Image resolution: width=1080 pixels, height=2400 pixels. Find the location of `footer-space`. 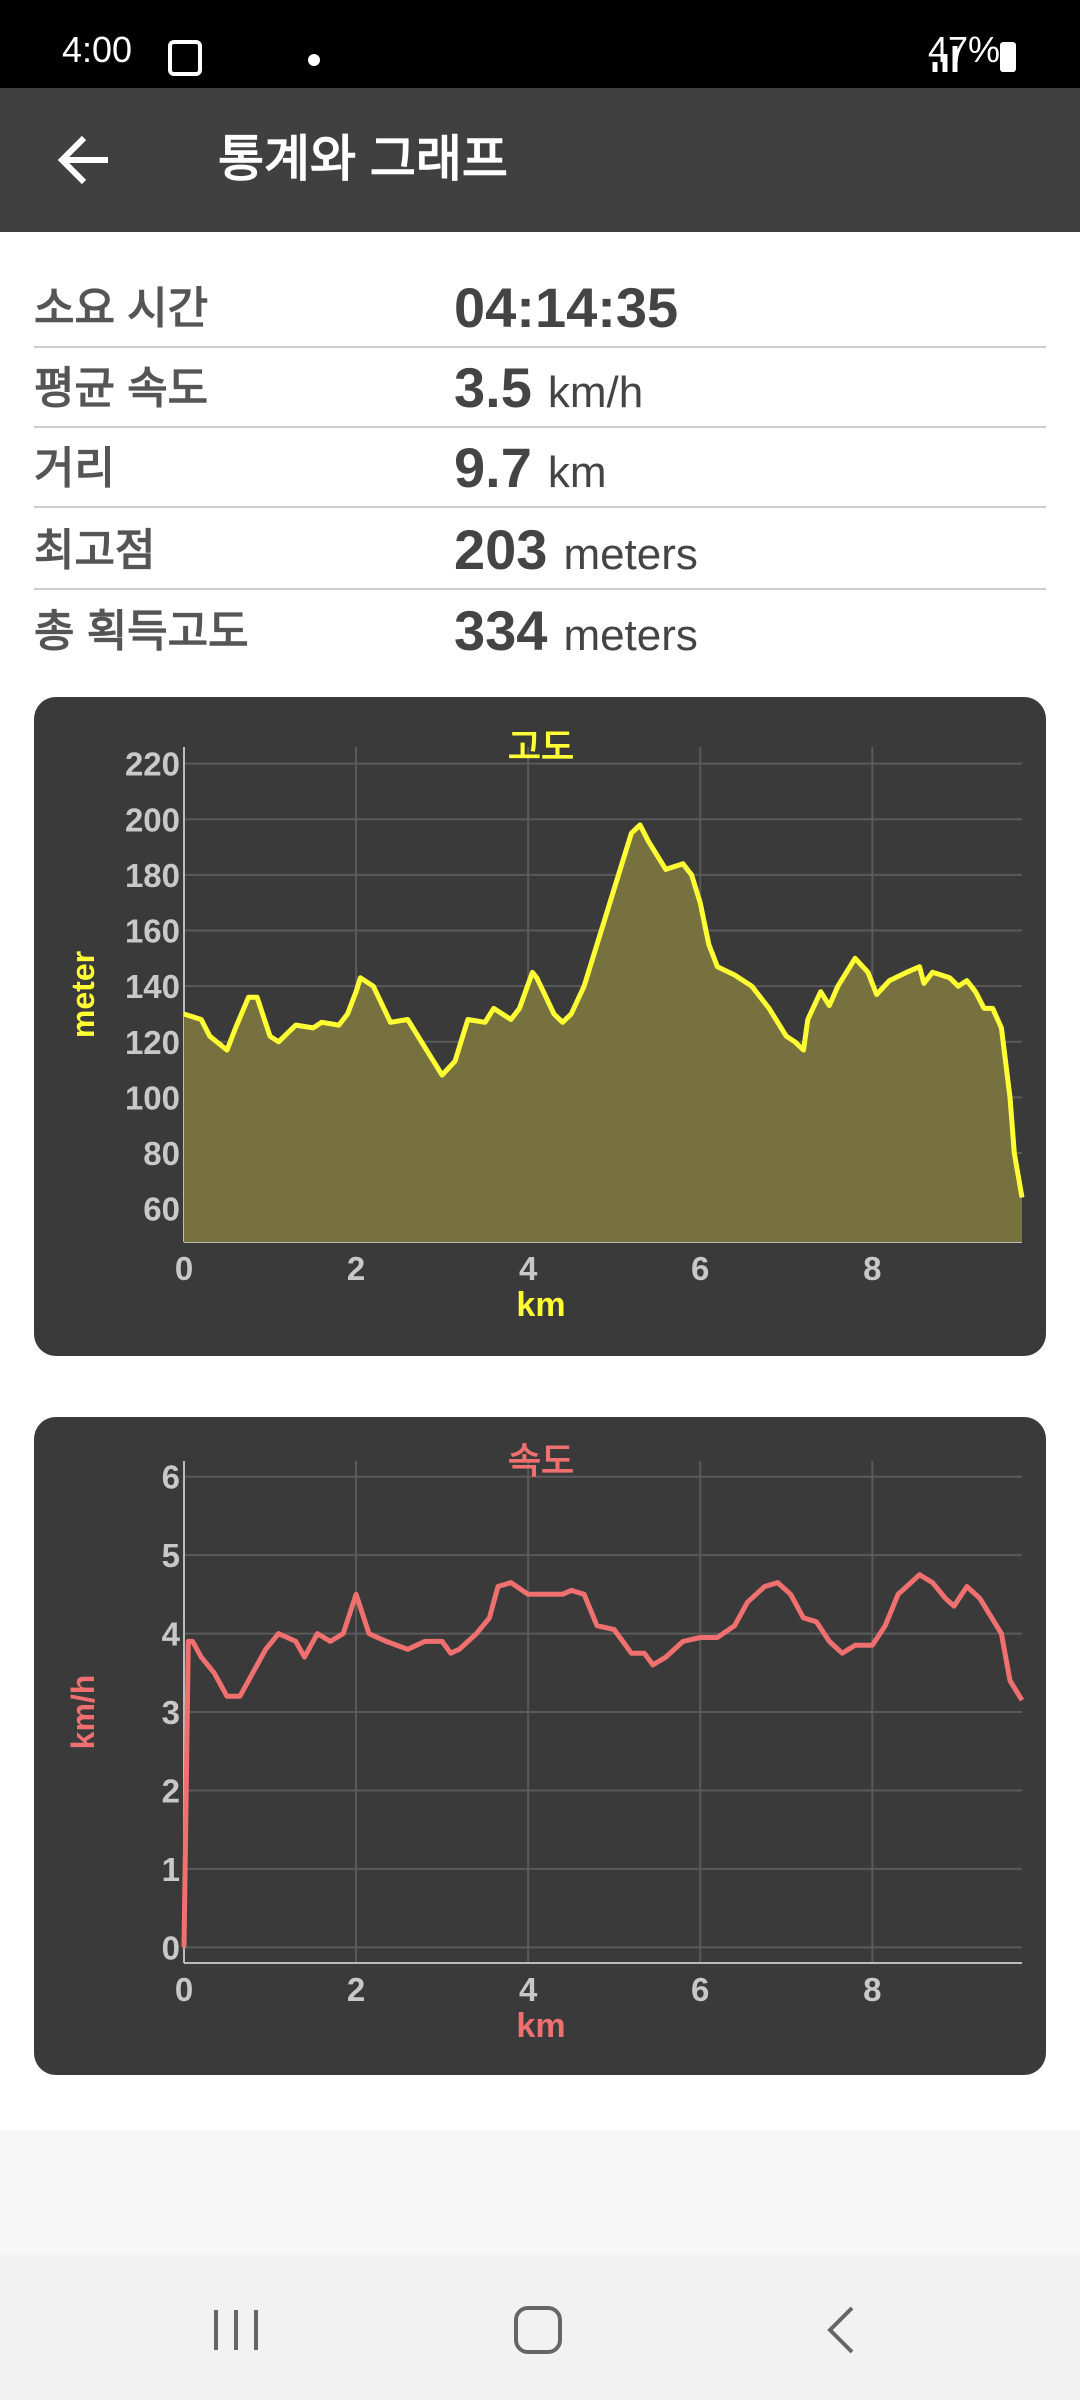

footer-space is located at coordinates (540, 2192).